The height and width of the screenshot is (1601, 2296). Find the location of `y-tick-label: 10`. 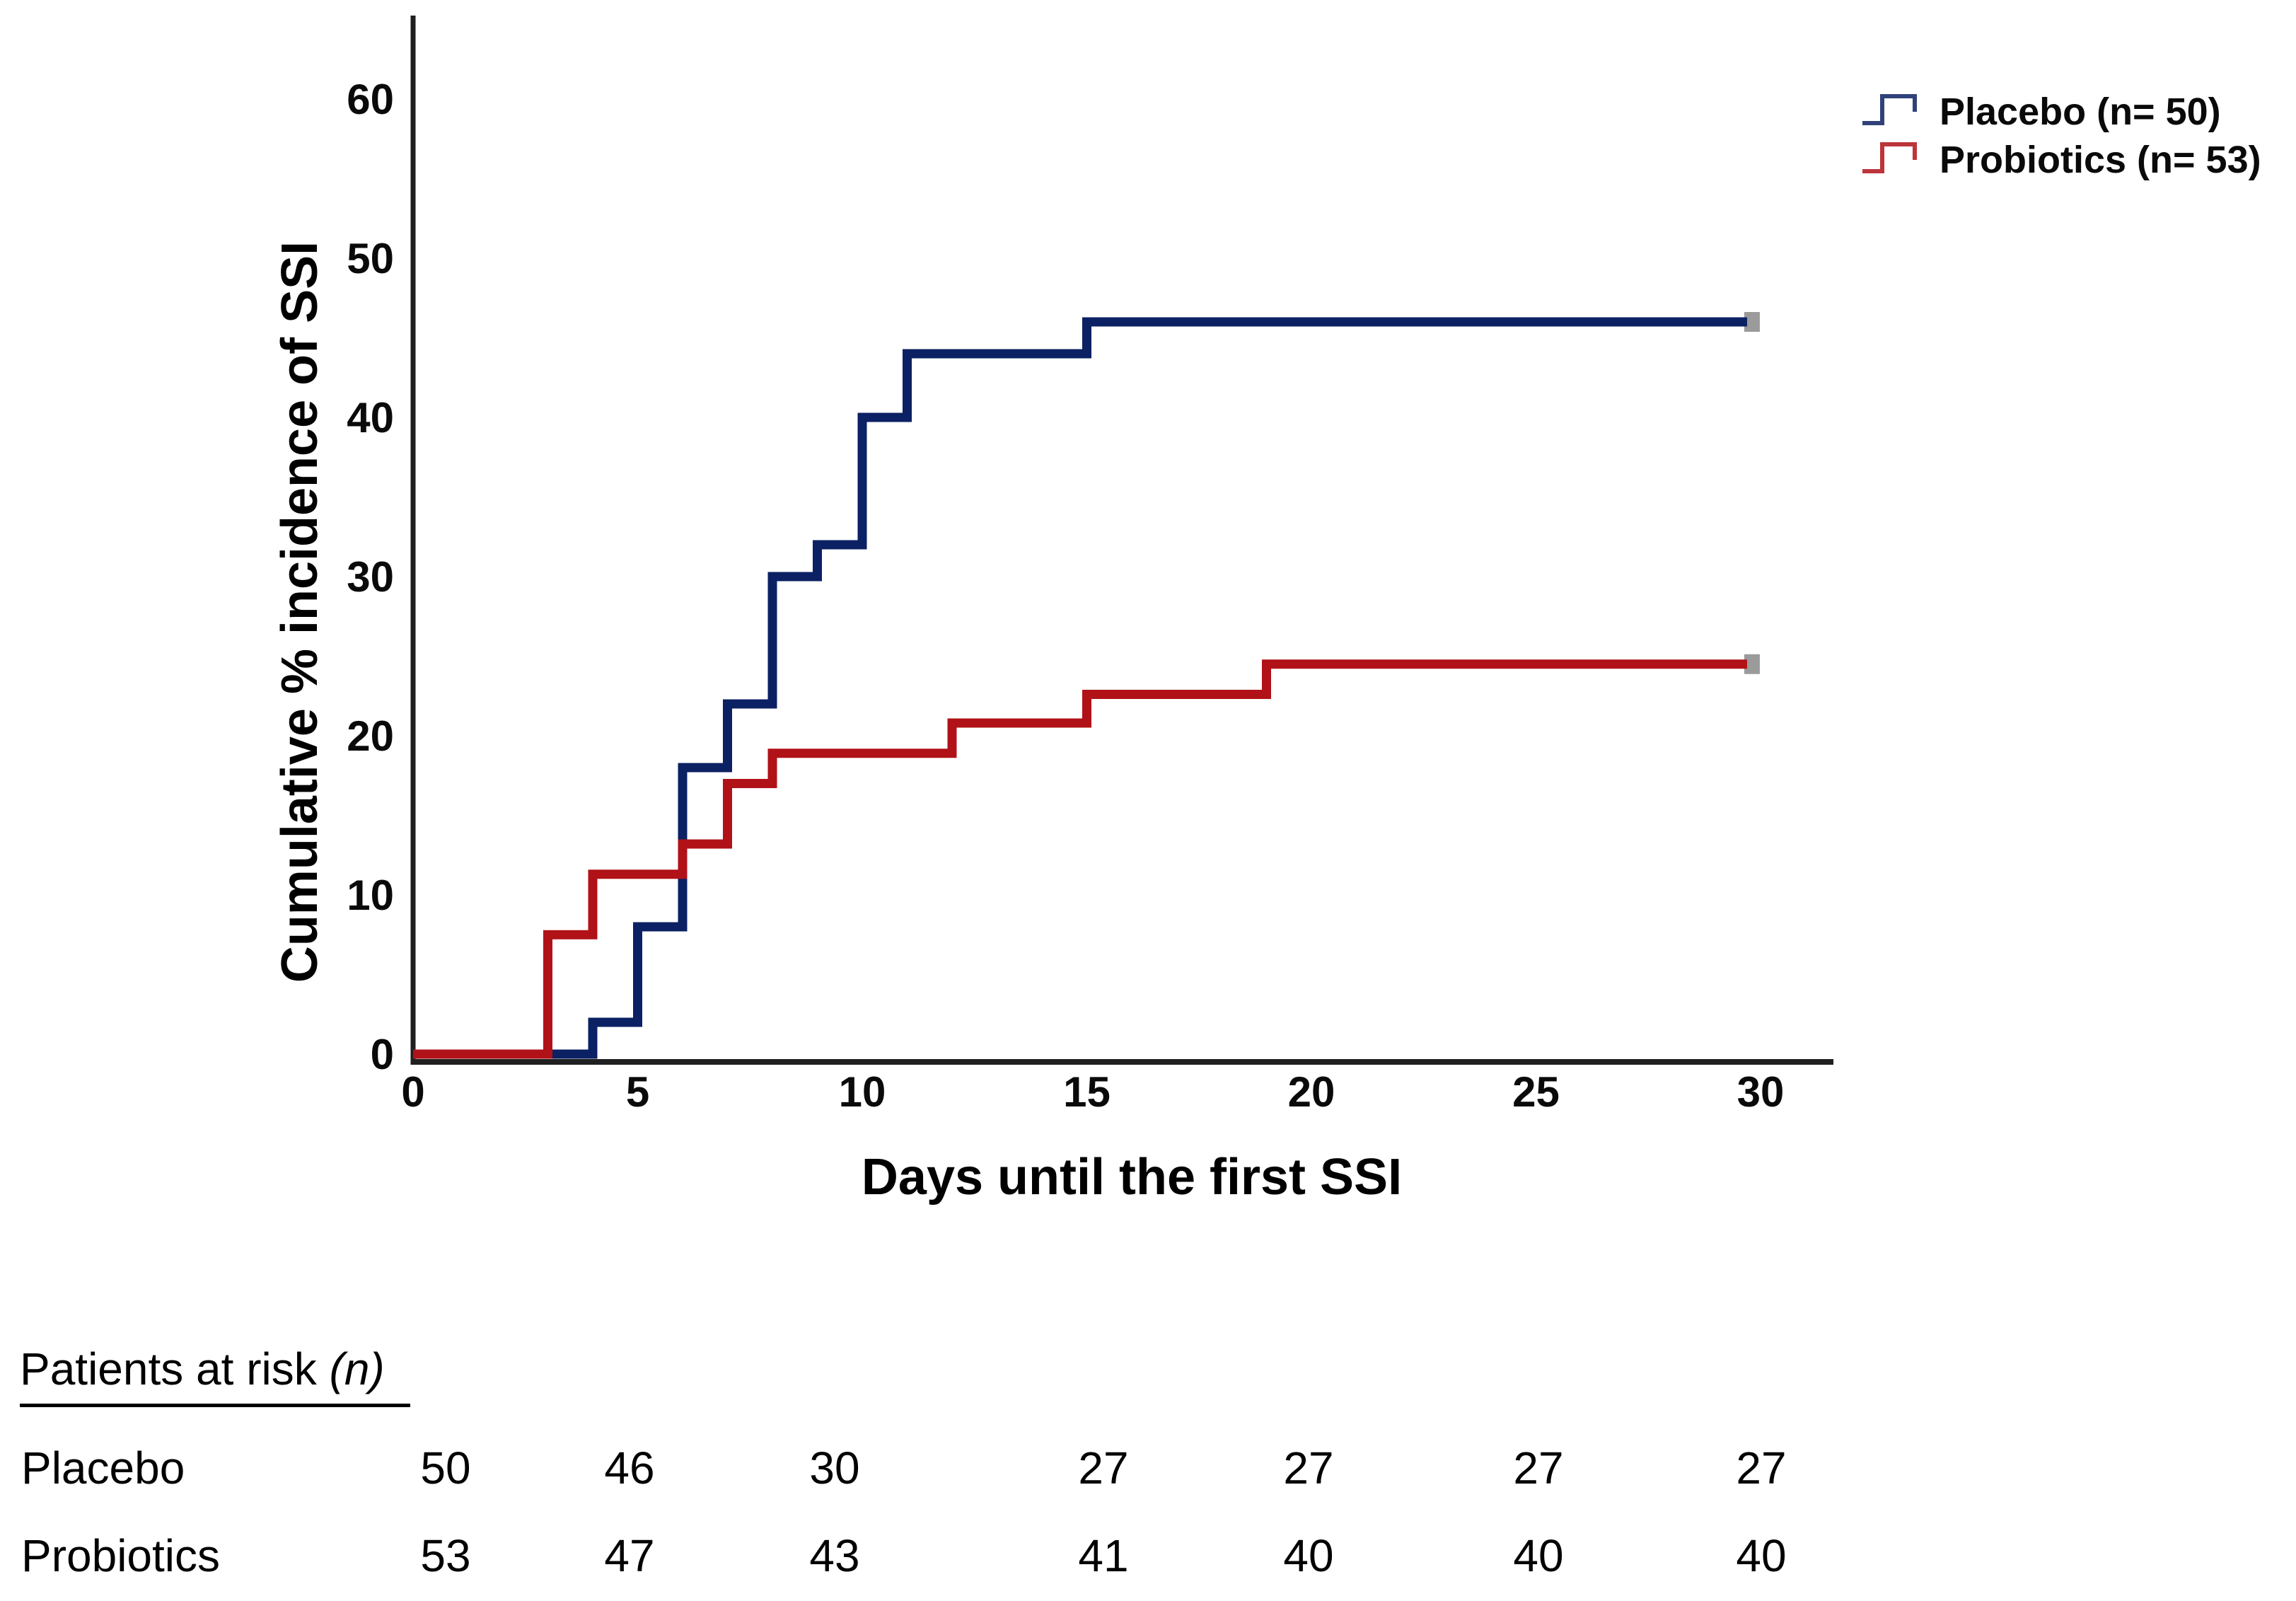

y-tick-label: 10 is located at coordinates (370, 895).